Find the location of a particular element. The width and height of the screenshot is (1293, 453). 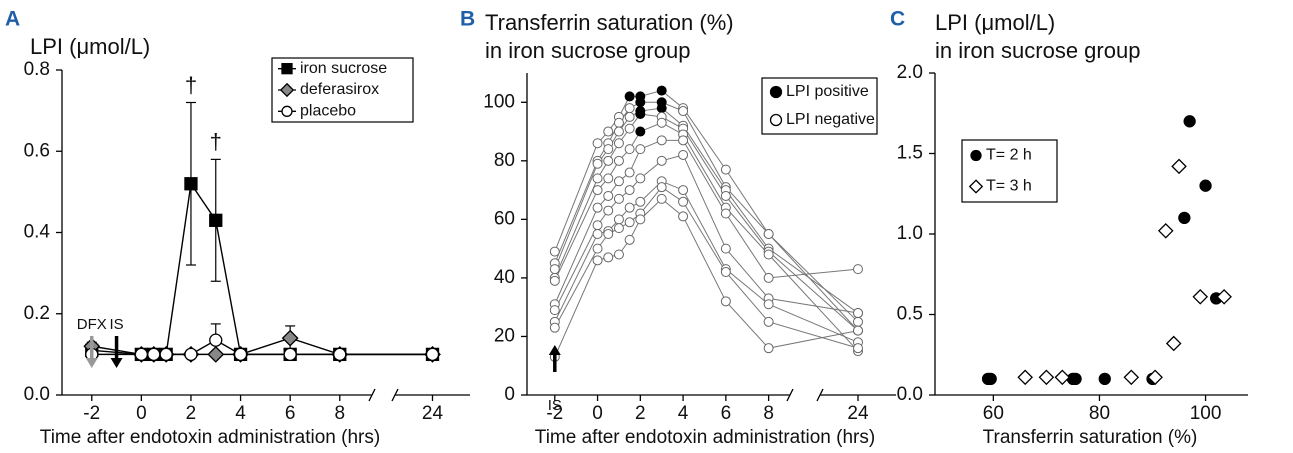

annotation: † is located at coordinates (191, 84).